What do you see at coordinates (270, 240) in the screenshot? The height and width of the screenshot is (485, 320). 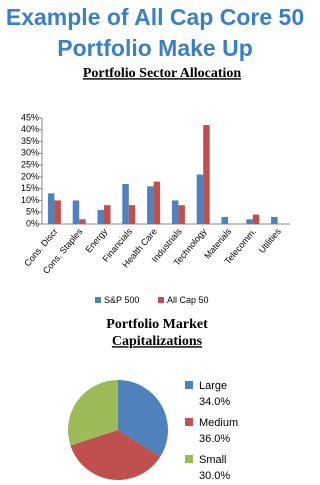 I see `x-tick-label: Utilities` at bounding box center [270, 240].